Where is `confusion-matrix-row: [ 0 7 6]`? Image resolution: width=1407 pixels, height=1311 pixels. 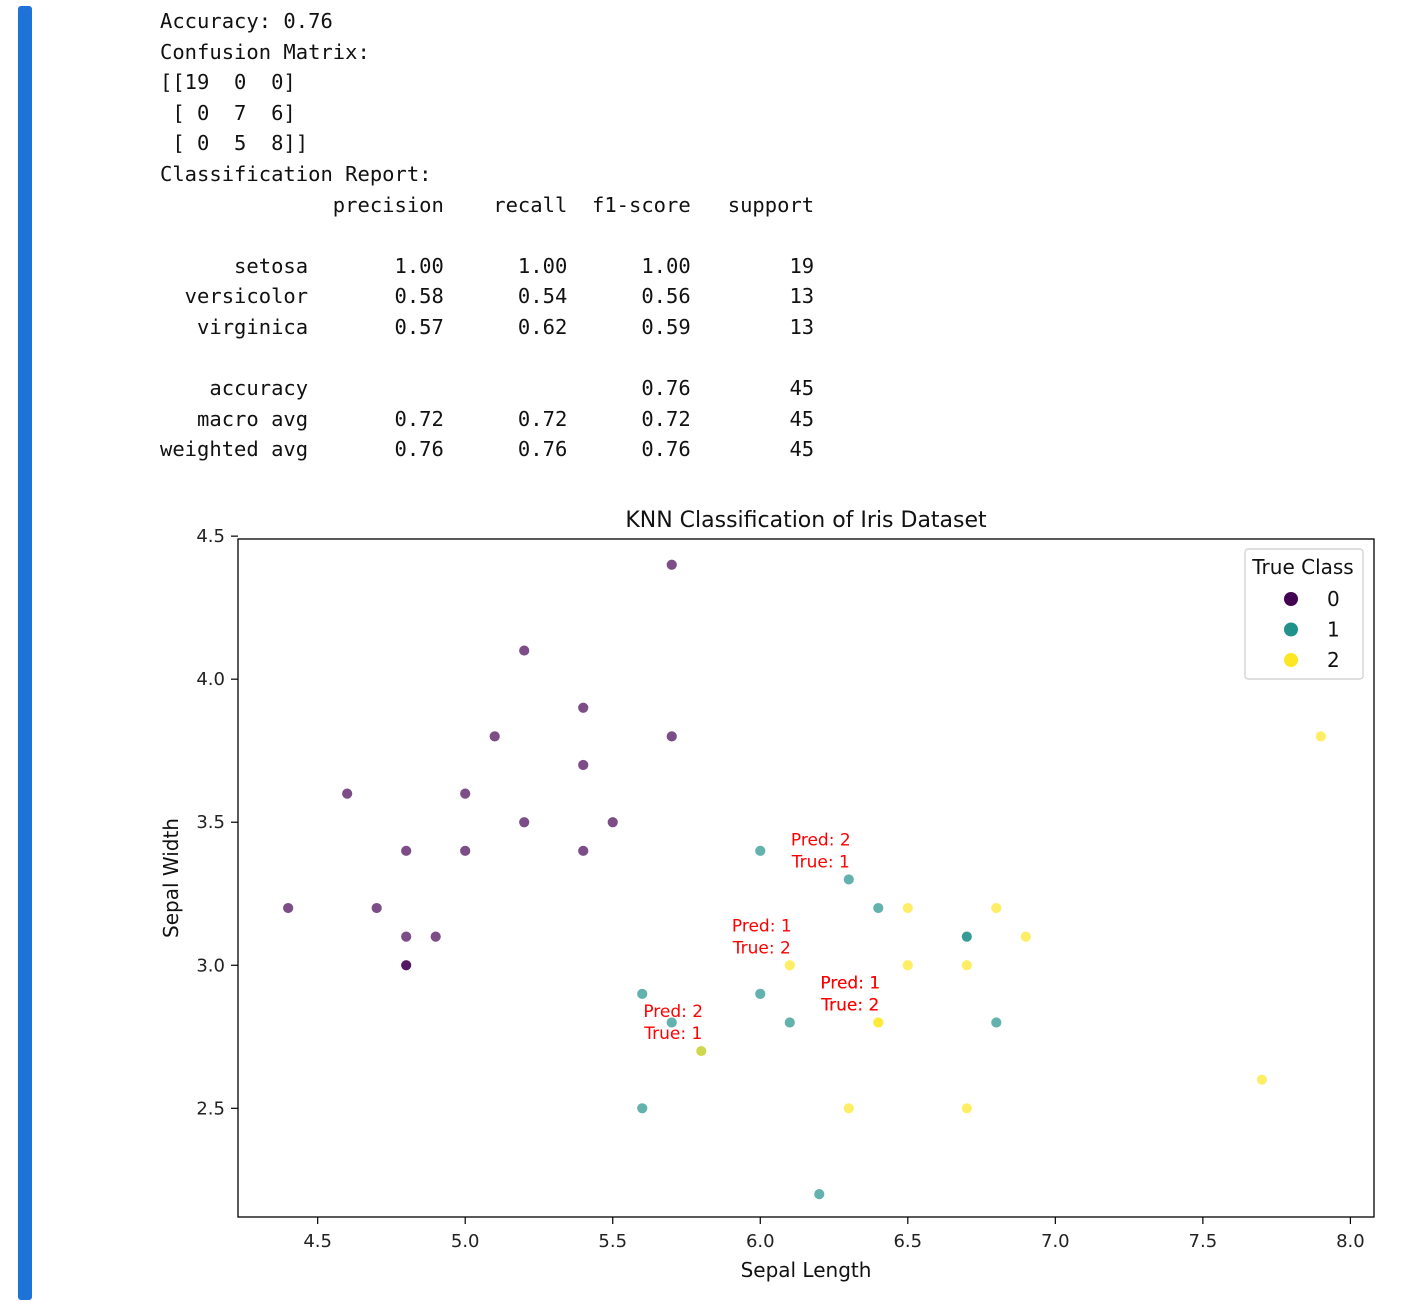 confusion-matrix-row: [ 0 7 6] is located at coordinates (228, 112).